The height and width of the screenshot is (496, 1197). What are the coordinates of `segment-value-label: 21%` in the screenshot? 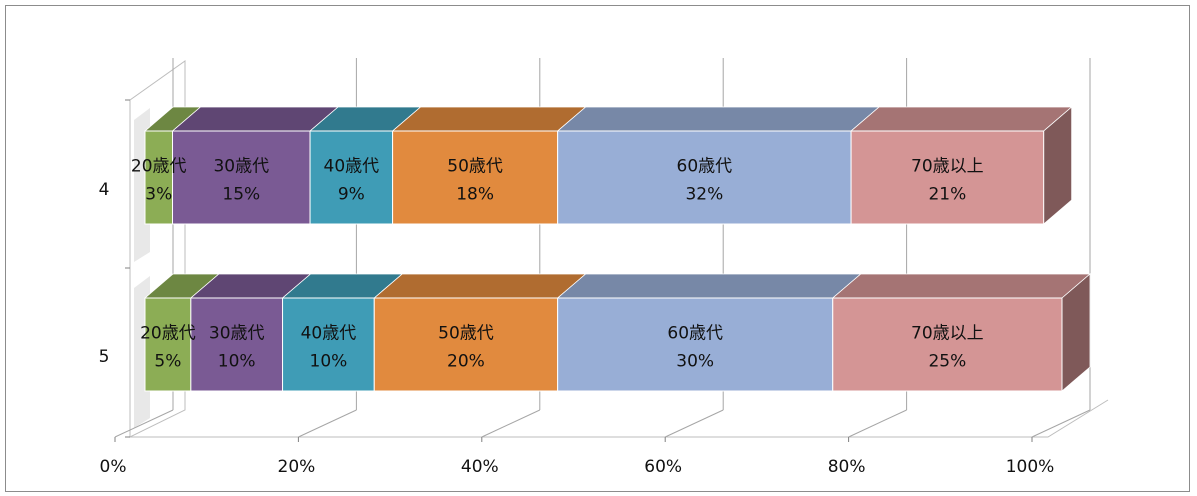 It's located at (947, 195).